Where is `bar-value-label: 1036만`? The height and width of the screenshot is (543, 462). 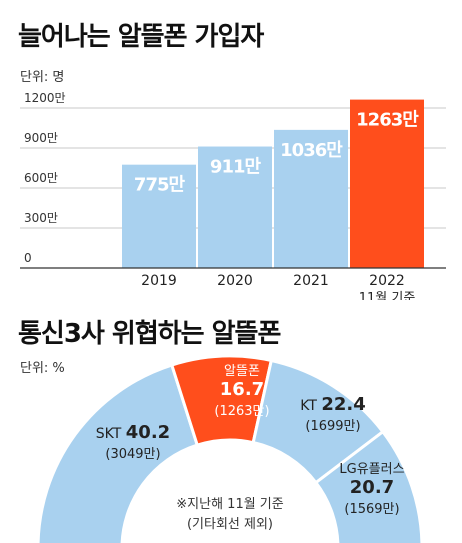
bar-value-label: 1036만 is located at coordinates (311, 150).